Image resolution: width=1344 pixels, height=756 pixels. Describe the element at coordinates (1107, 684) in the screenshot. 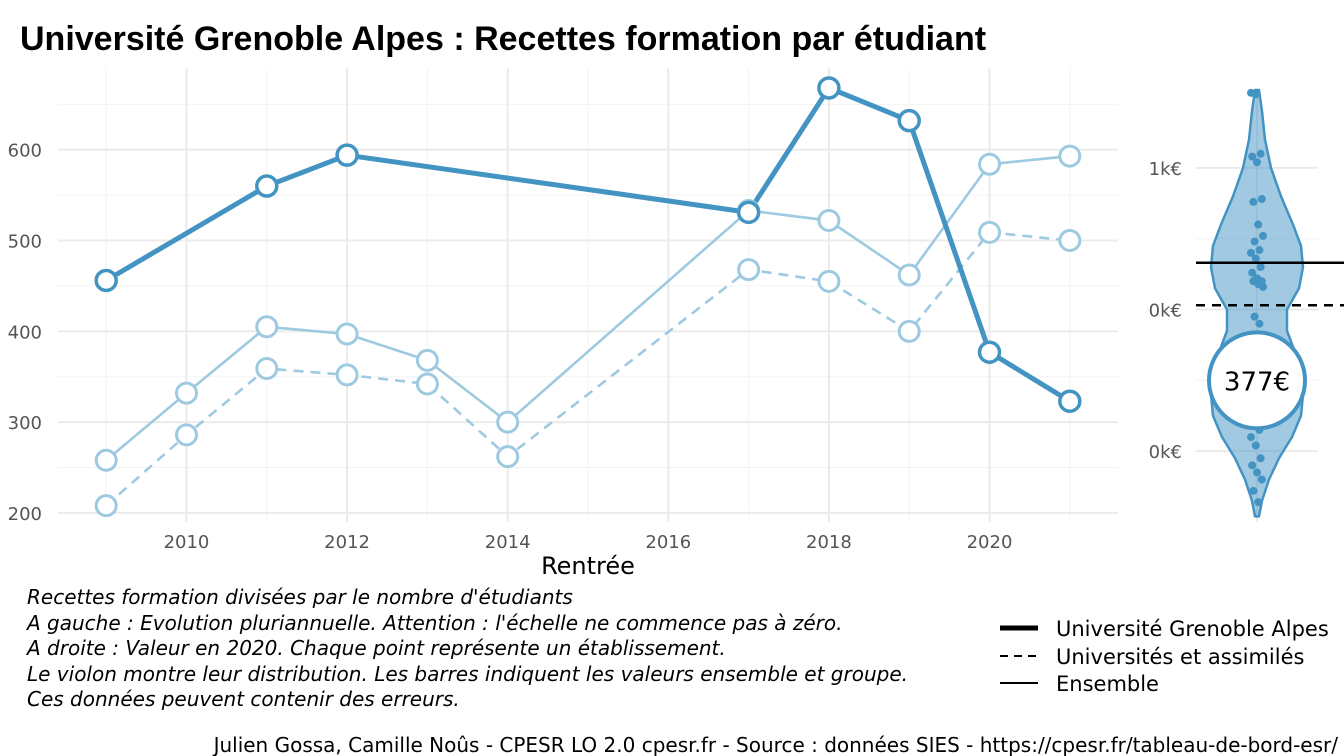

I see `legend-label-ensemble: Ensemble` at that location.